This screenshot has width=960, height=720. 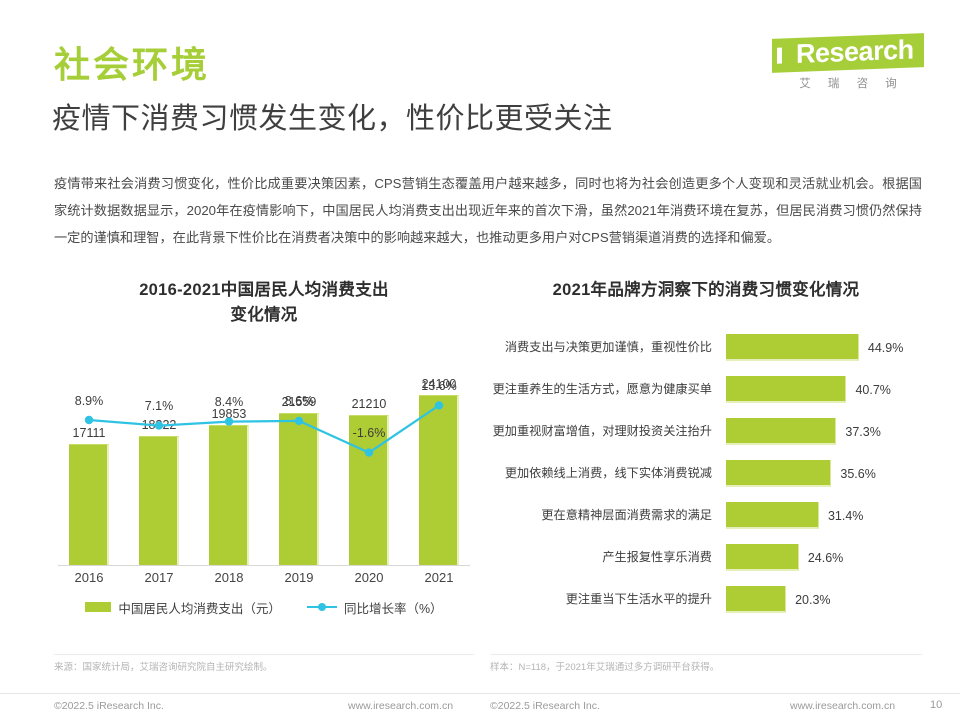 What do you see at coordinates (851, 84) in the screenshot?
I see `logo-subtitle: 艾 瑞 咨 询` at bounding box center [851, 84].